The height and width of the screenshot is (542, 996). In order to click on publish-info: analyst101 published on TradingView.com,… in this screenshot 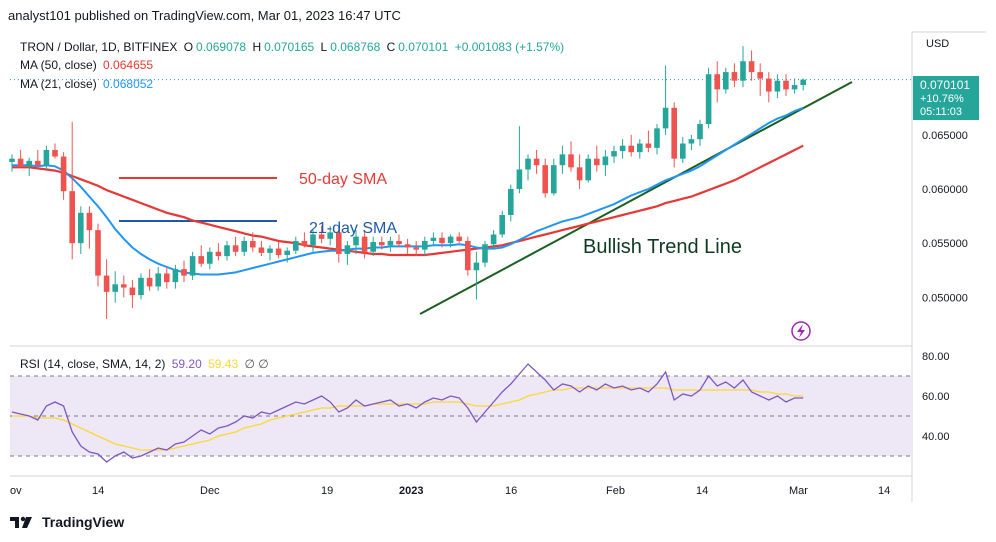, I will do `click(204, 15)`.